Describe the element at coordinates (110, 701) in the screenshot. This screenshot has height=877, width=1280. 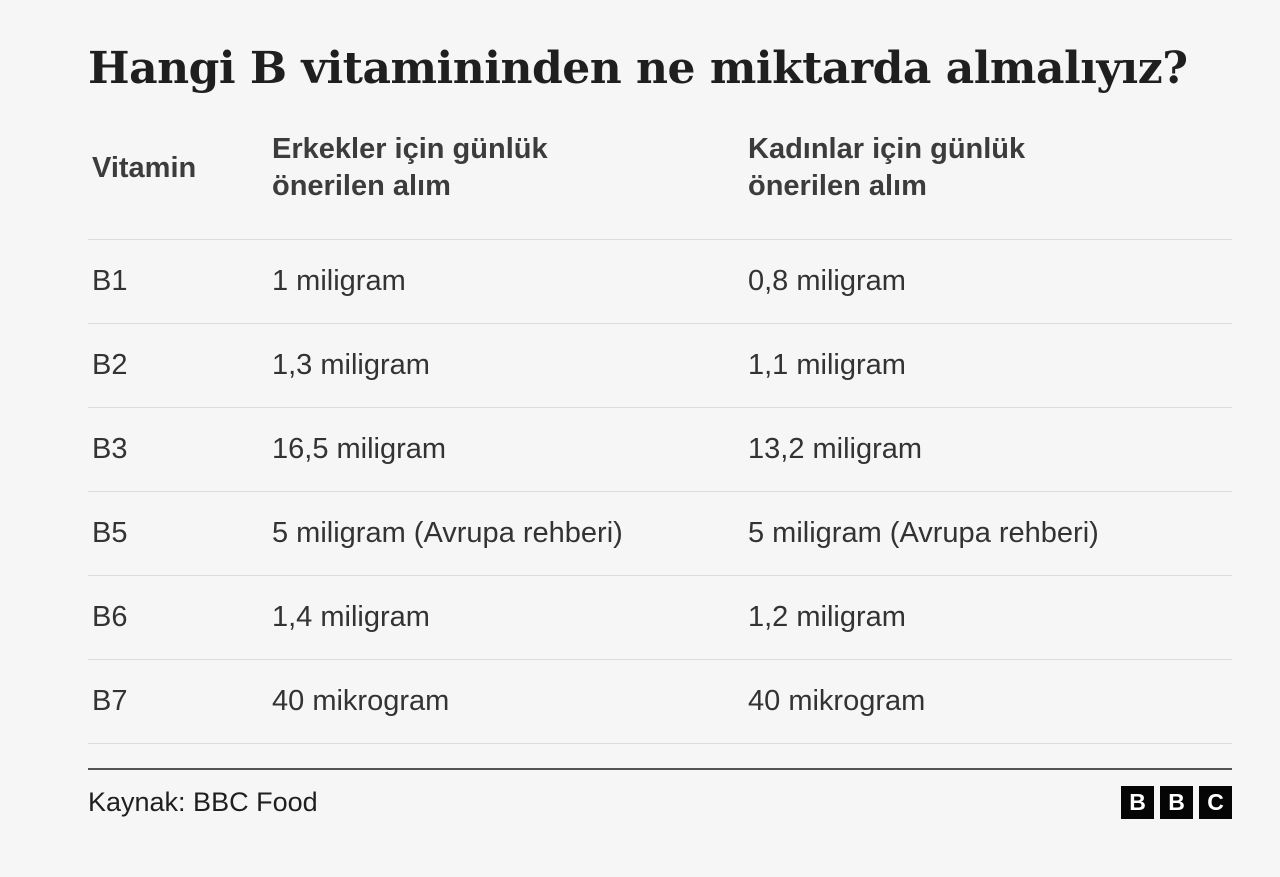
I see `vitamin-cell: B7` at that location.